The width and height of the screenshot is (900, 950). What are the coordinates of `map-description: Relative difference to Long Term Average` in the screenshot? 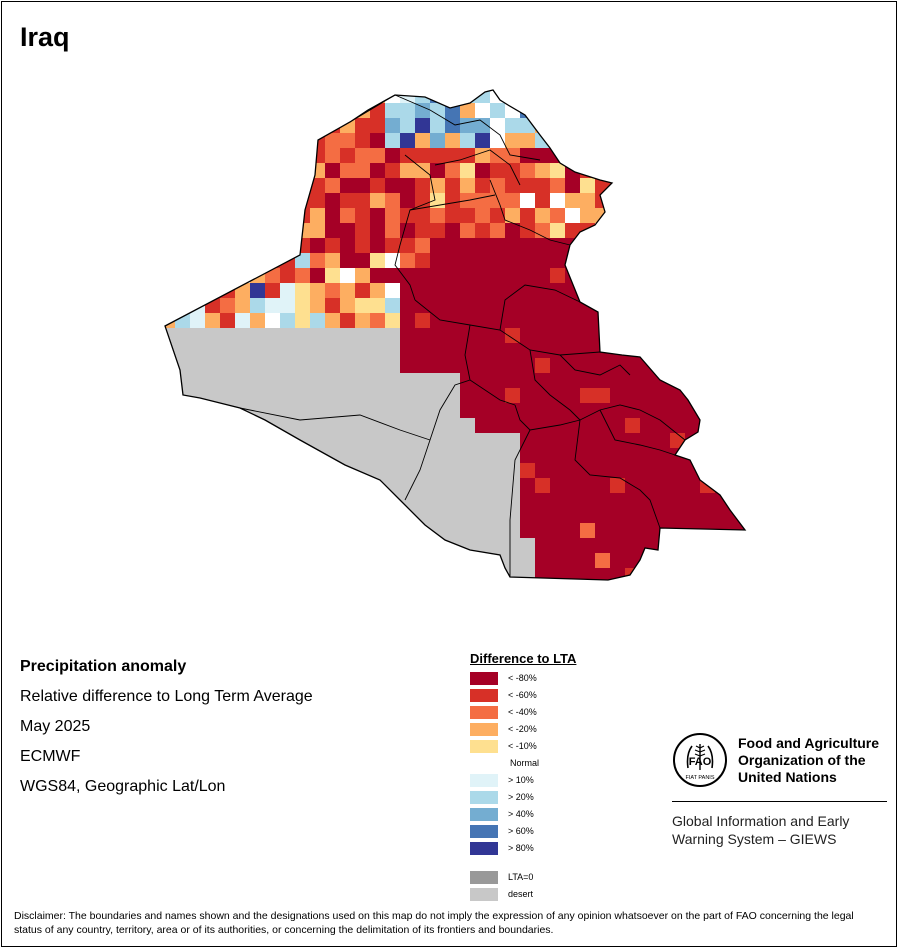 It's located at (166, 696).